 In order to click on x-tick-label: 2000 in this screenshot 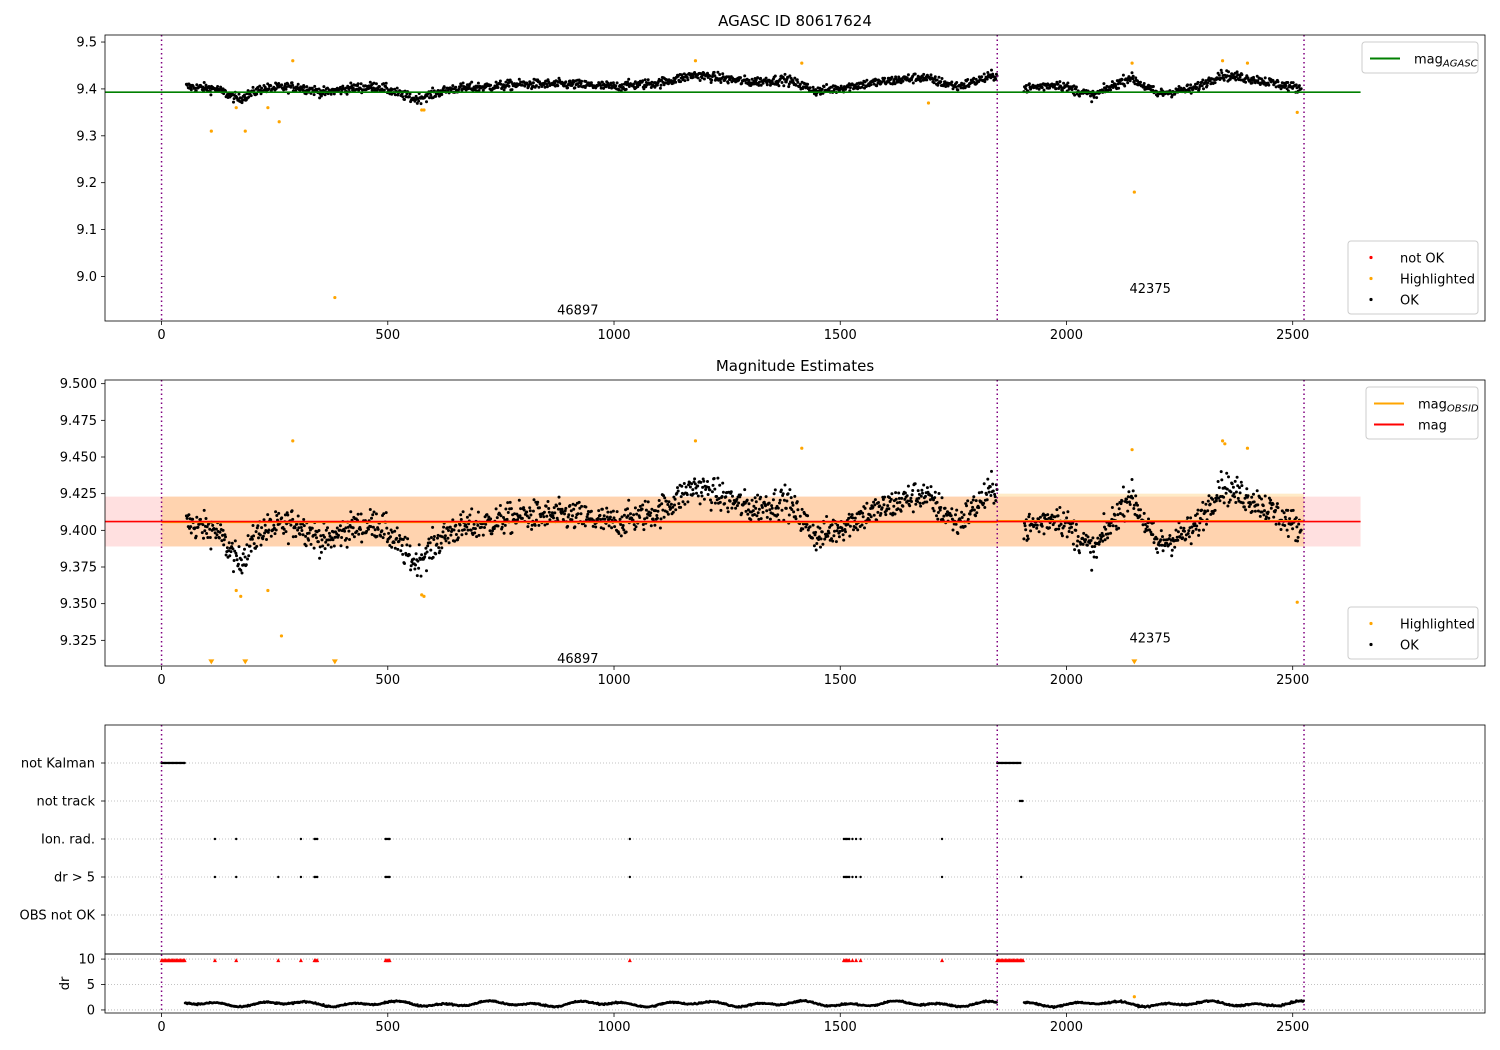, I will do `click(1066, 680)`.